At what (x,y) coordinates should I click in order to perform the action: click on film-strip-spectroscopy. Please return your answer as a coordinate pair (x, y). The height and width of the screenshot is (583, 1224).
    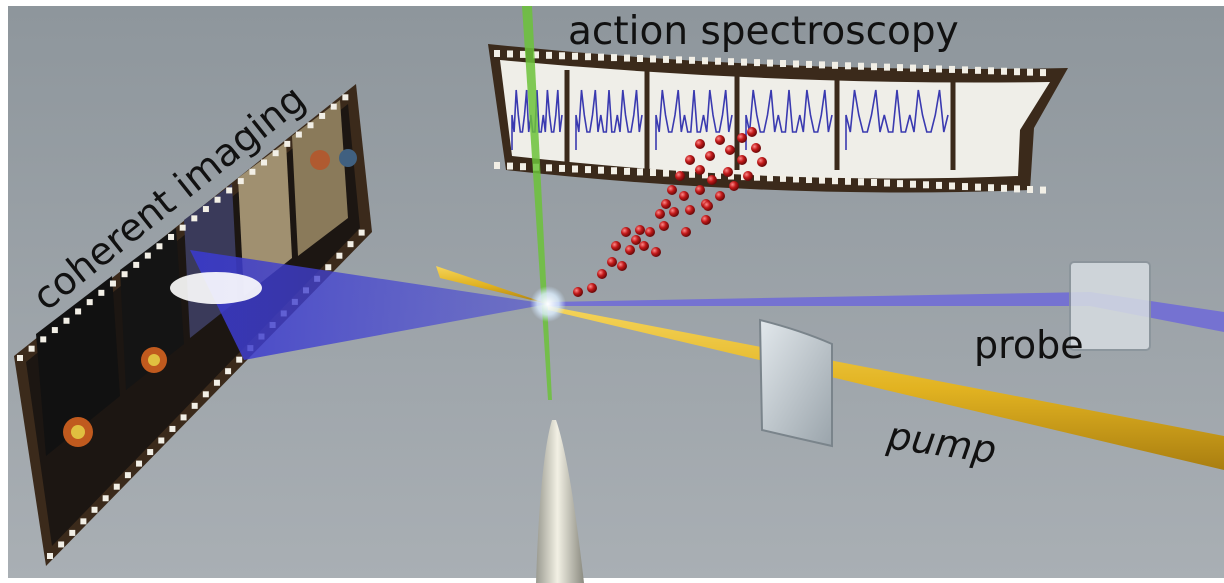
    Looking at the image, I should click on (778, 119).